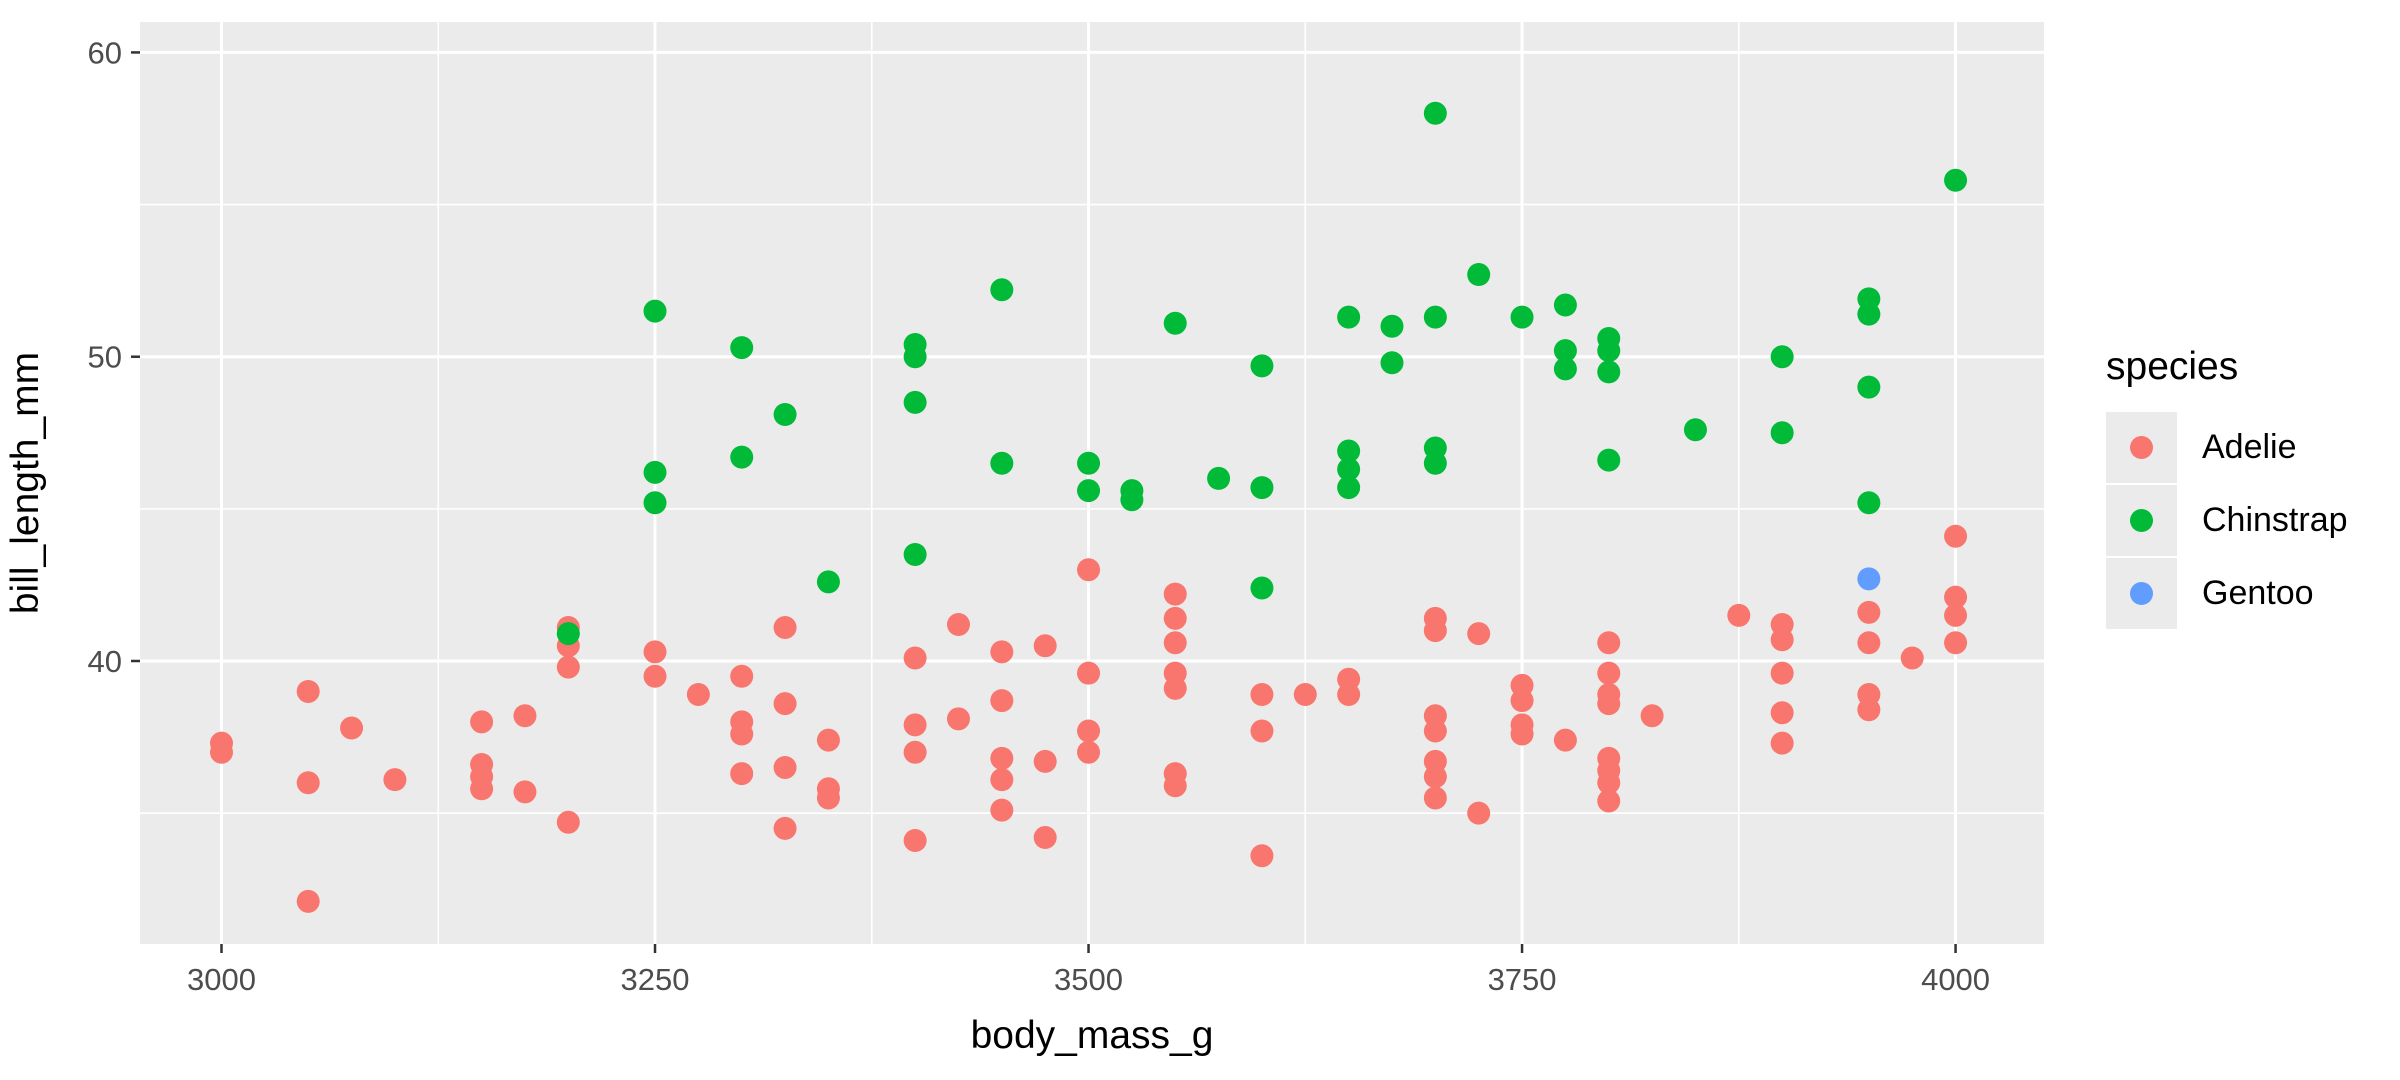  Describe the element at coordinates (105, 357) in the screenshot. I see `svg-text: 50` at that location.